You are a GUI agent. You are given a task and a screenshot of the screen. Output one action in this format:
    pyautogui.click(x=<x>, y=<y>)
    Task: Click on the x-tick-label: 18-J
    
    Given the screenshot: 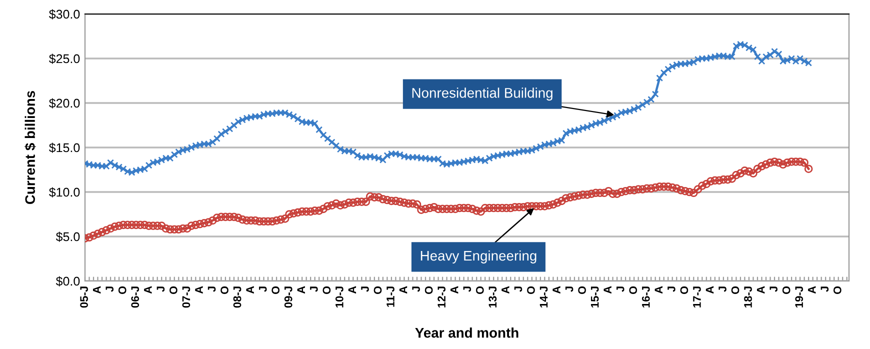 What is the action you would take?
    pyautogui.click(x=748, y=297)
    